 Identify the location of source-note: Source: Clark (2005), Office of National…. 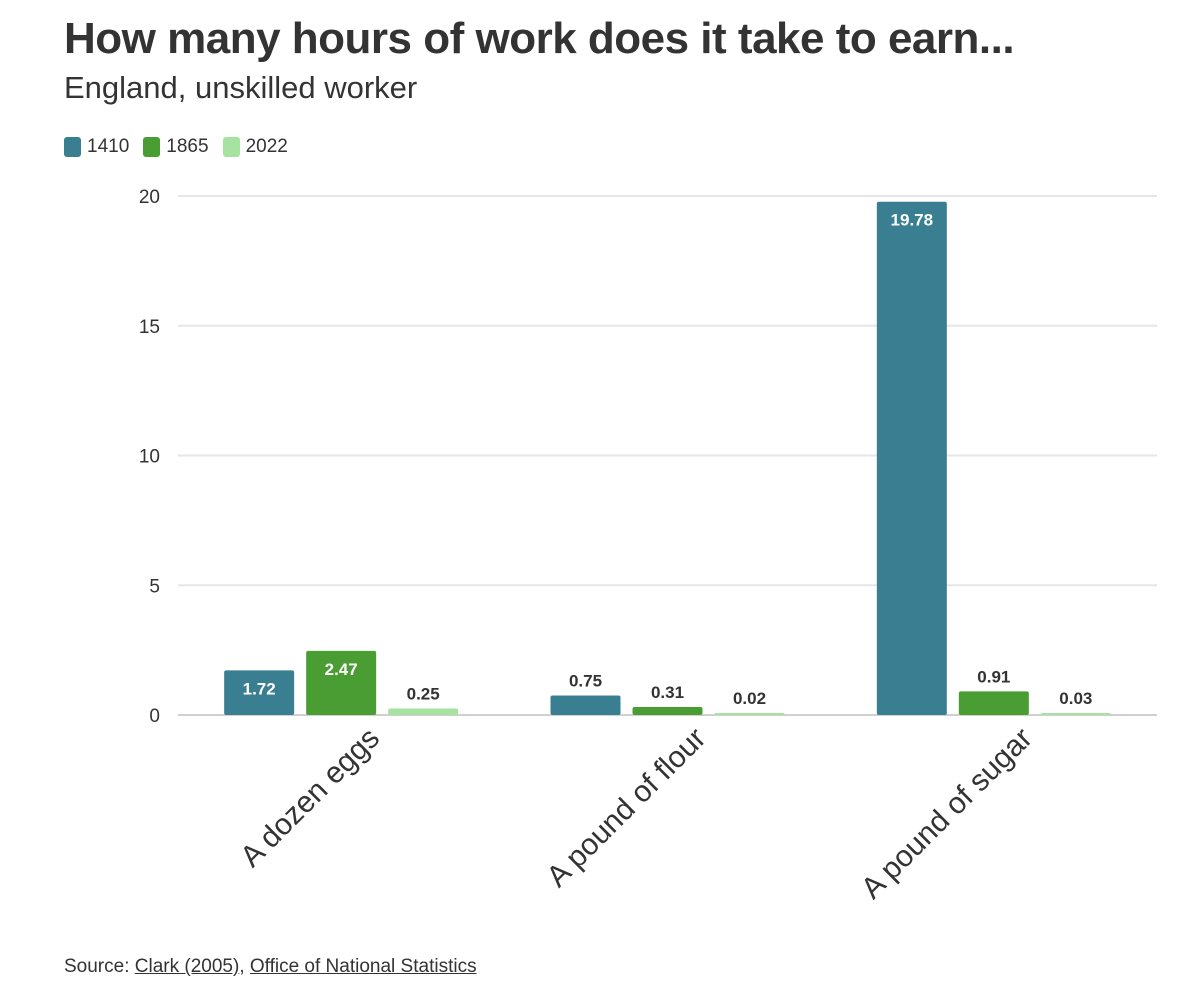
(270, 967).